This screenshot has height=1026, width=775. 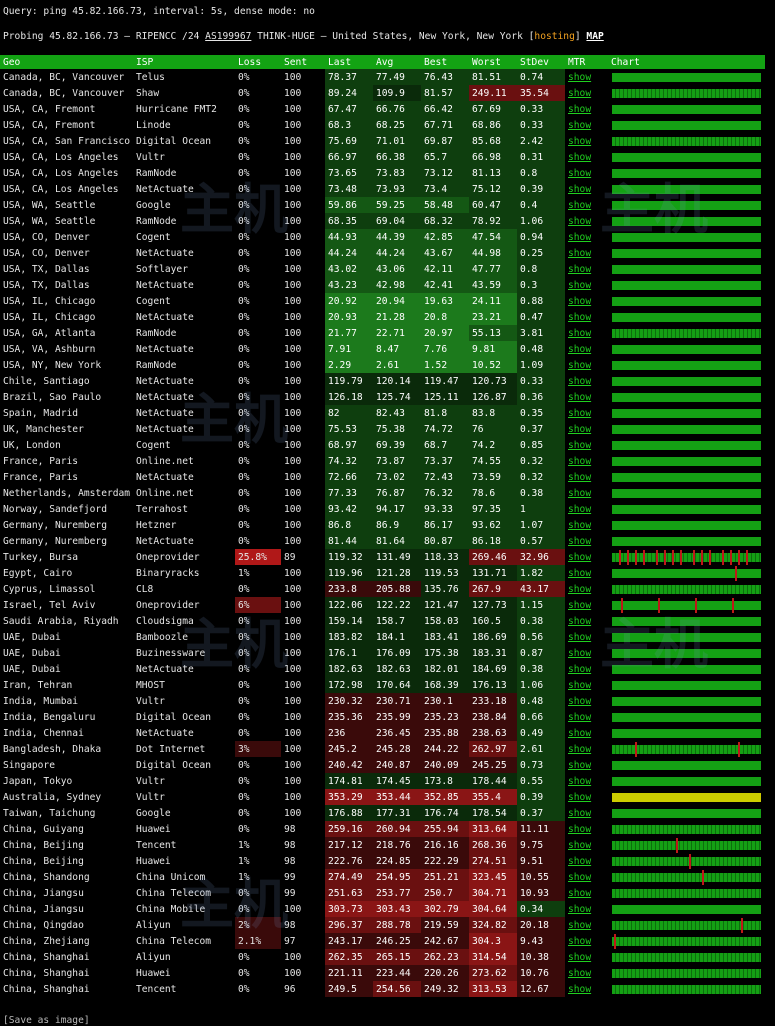 What do you see at coordinates (595, 36) in the screenshot?
I see `map-link: MAP` at bounding box center [595, 36].